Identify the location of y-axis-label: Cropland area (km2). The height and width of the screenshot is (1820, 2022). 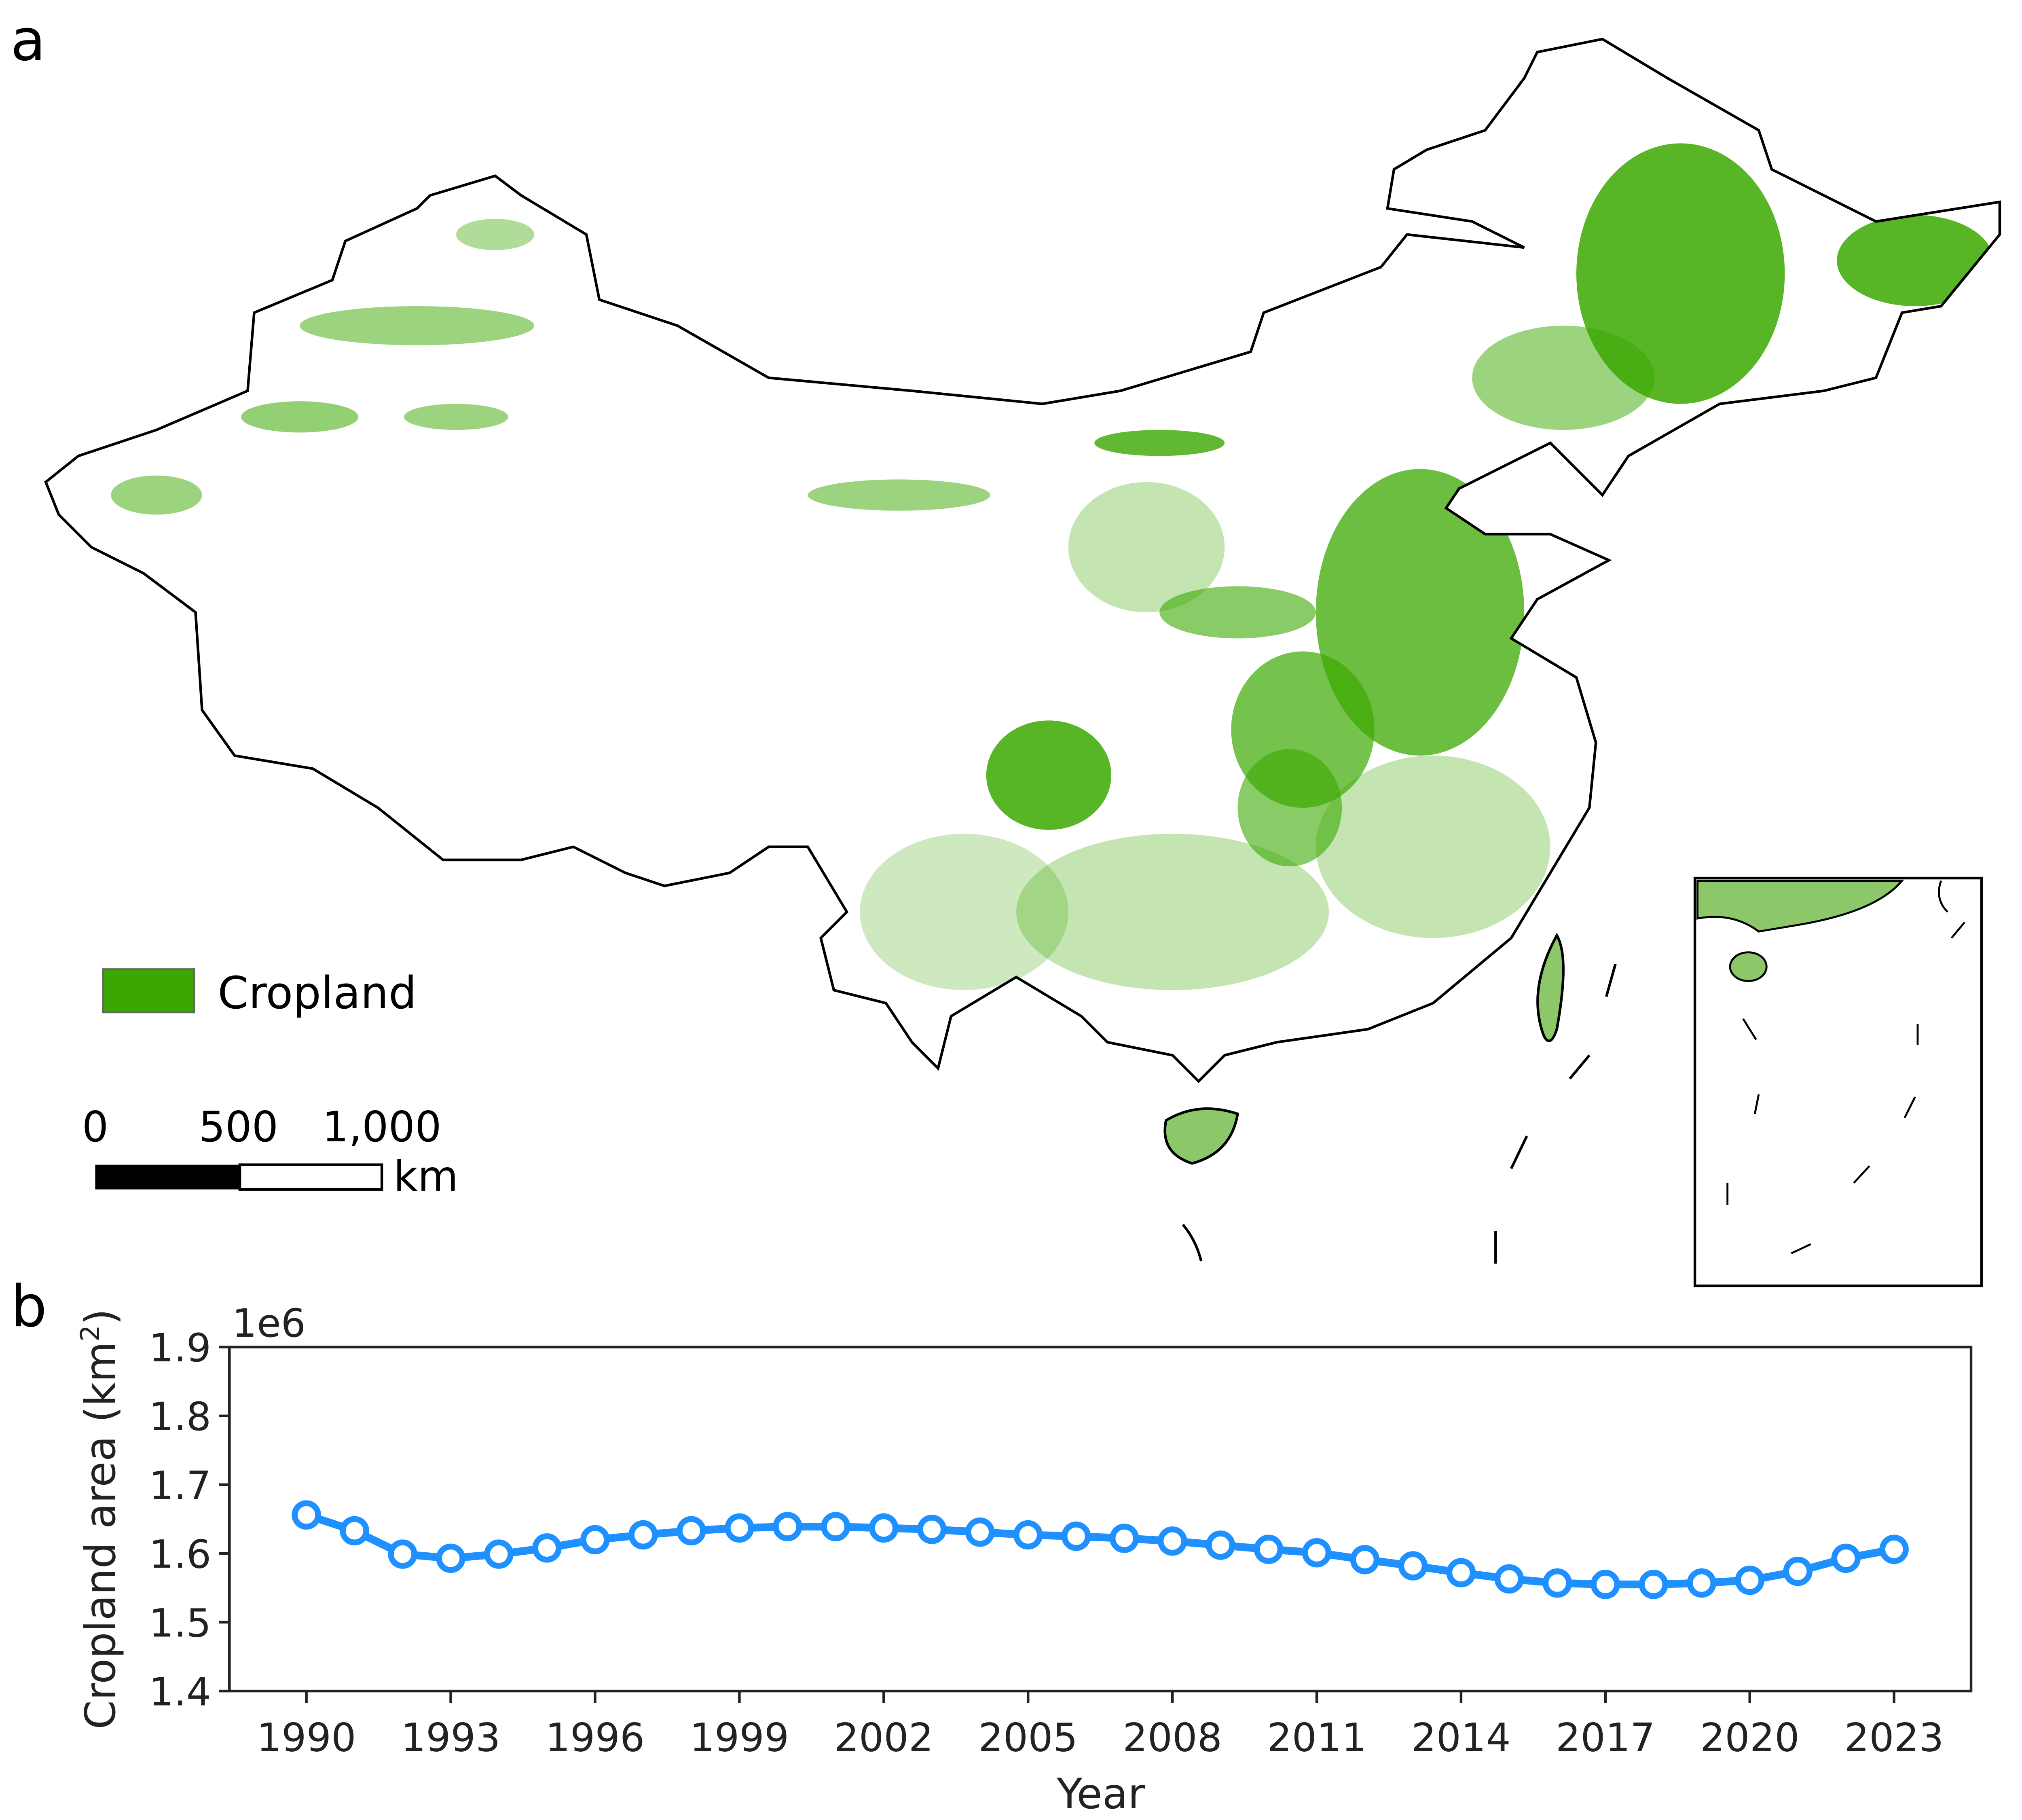
(100, 1519).